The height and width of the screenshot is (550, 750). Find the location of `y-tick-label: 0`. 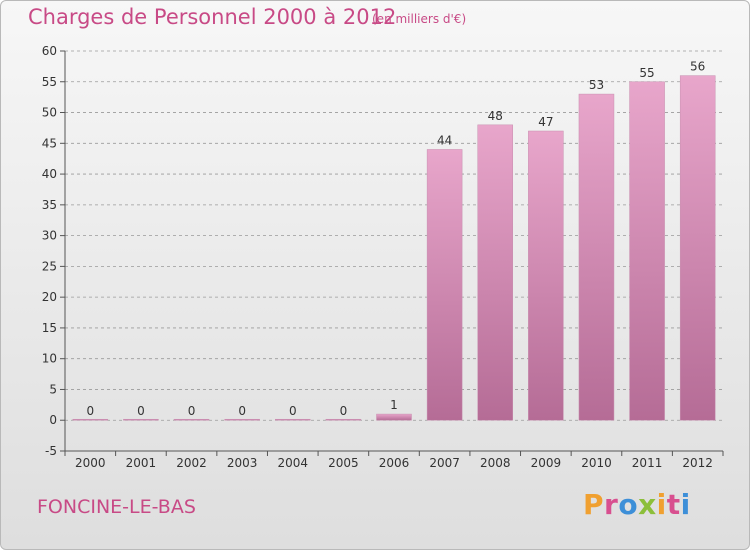

y-tick-label: 0 is located at coordinates (53, 420).